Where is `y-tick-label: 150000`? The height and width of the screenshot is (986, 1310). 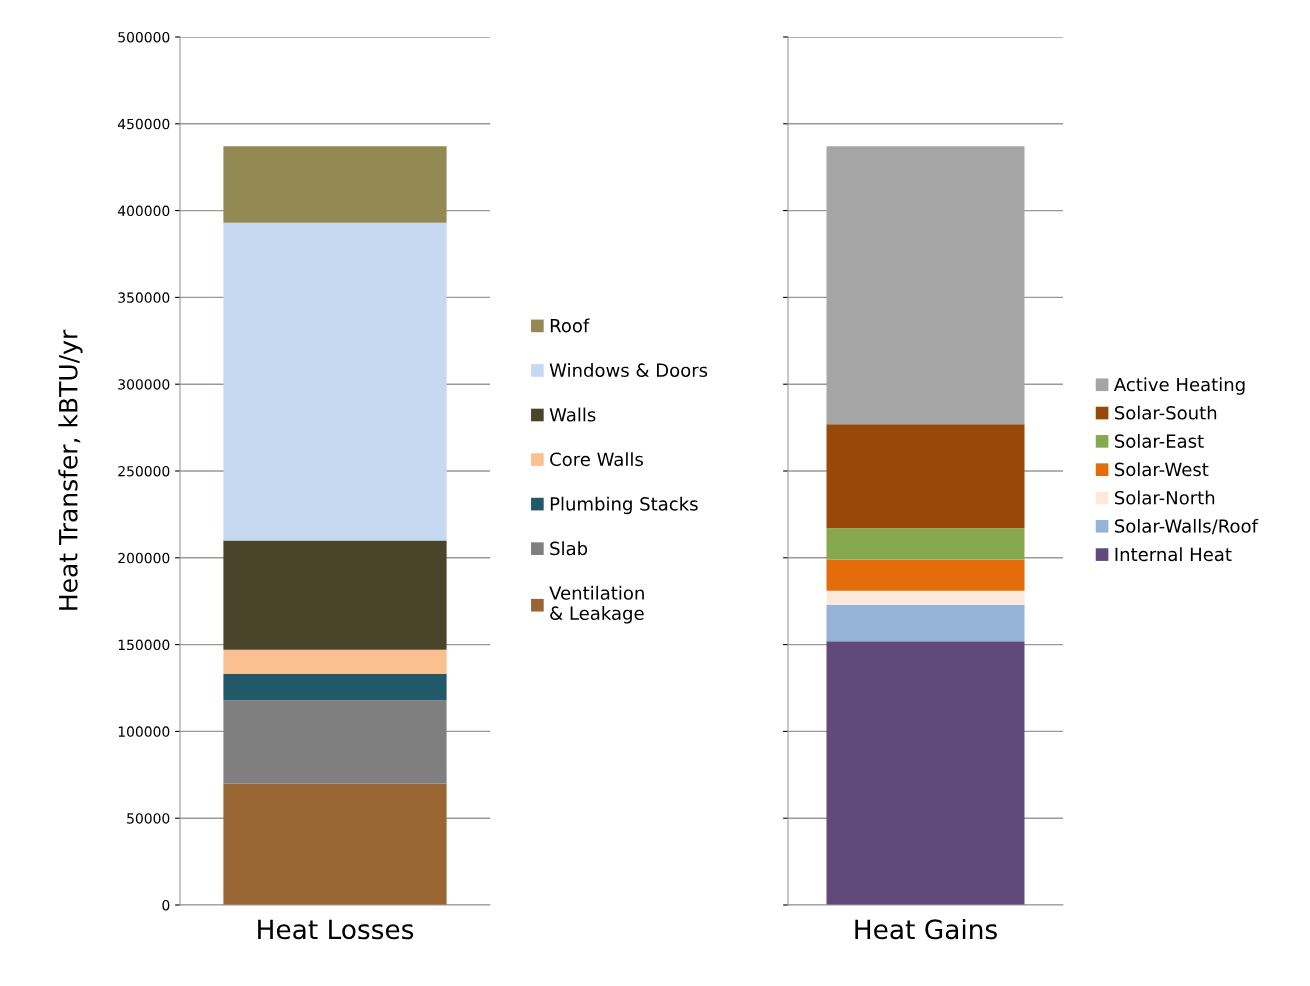
y-tick-label: 150000 is located at coordinates (144, 645).